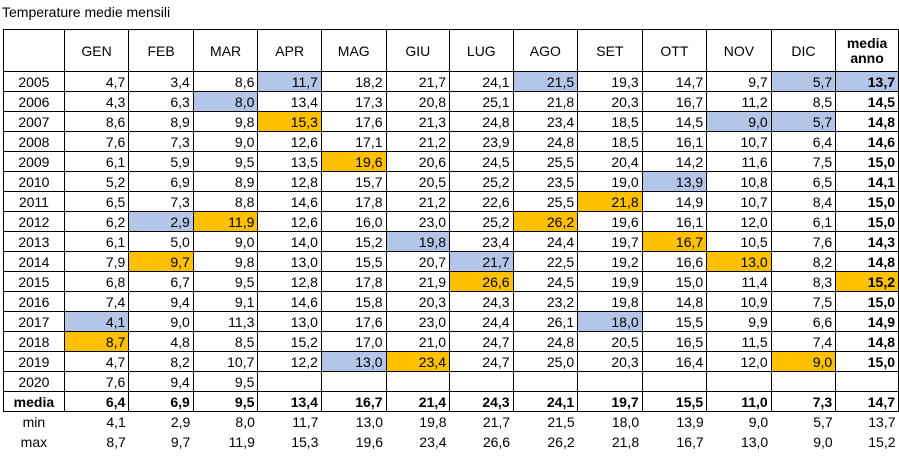 The width and height of the screenshot is (899, 464). I want to click on media-cell: 24,3, so click(481, 401).